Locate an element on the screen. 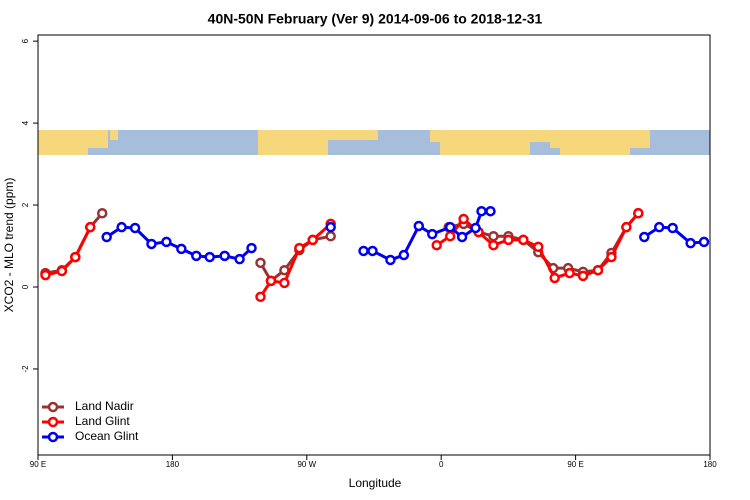  x-axis-label: Longitude is located at coordinates (375, 483).